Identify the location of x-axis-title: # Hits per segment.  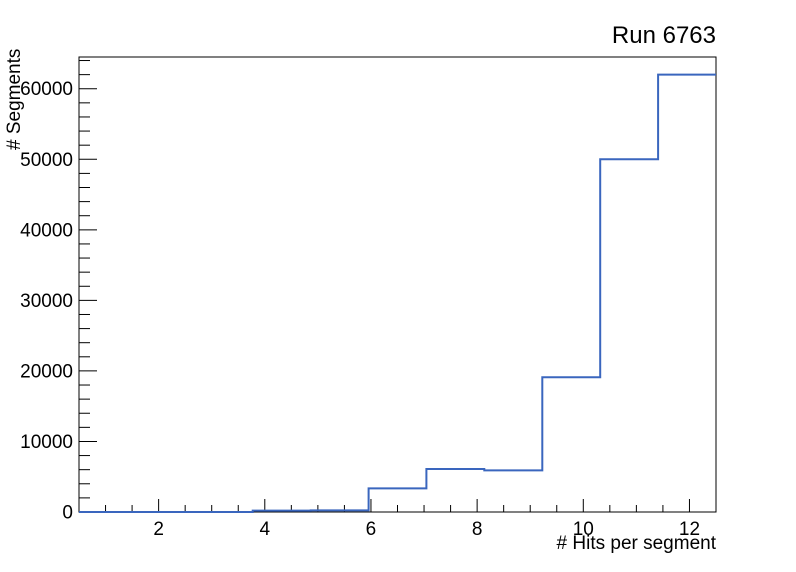
(636, 543).